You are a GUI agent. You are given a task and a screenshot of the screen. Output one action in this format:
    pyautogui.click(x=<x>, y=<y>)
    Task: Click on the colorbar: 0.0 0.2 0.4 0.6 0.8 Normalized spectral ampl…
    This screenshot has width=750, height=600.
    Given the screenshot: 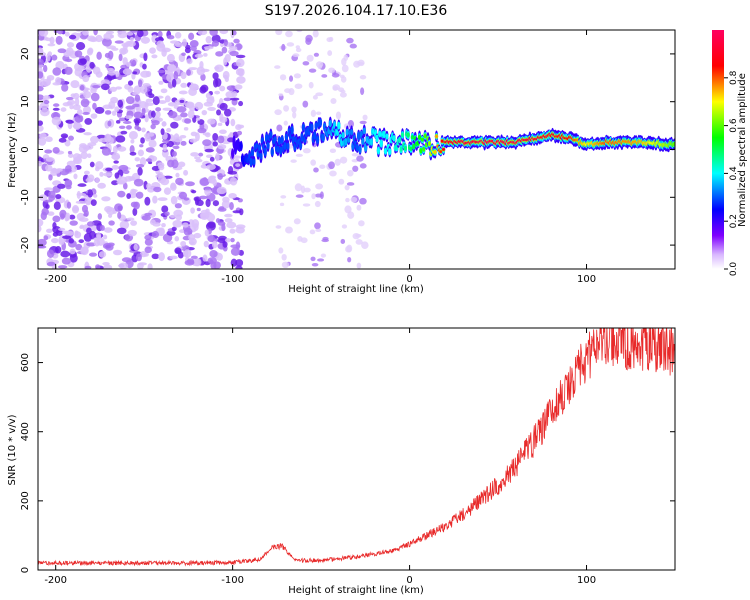 What is the action you would take?
    pyautogui.click(x=730, y=153)
    